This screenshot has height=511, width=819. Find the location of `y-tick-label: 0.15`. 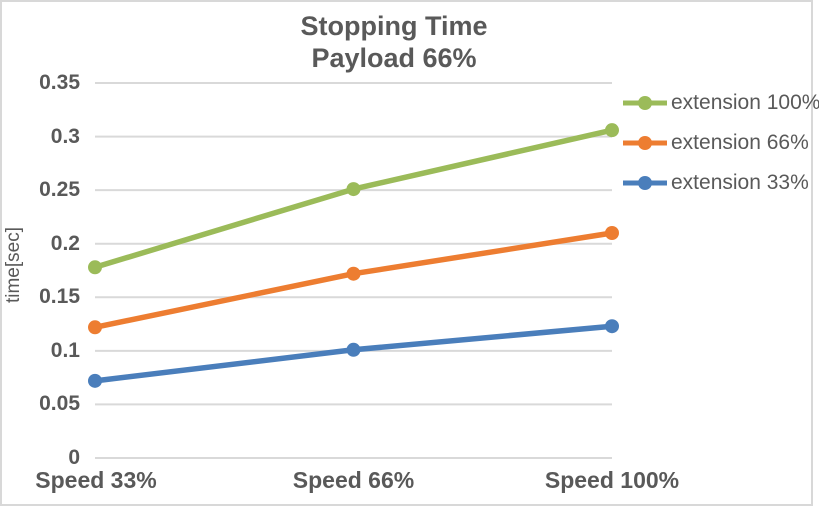

y-tick-label: 0.15 is located at coordinates (59, 297).